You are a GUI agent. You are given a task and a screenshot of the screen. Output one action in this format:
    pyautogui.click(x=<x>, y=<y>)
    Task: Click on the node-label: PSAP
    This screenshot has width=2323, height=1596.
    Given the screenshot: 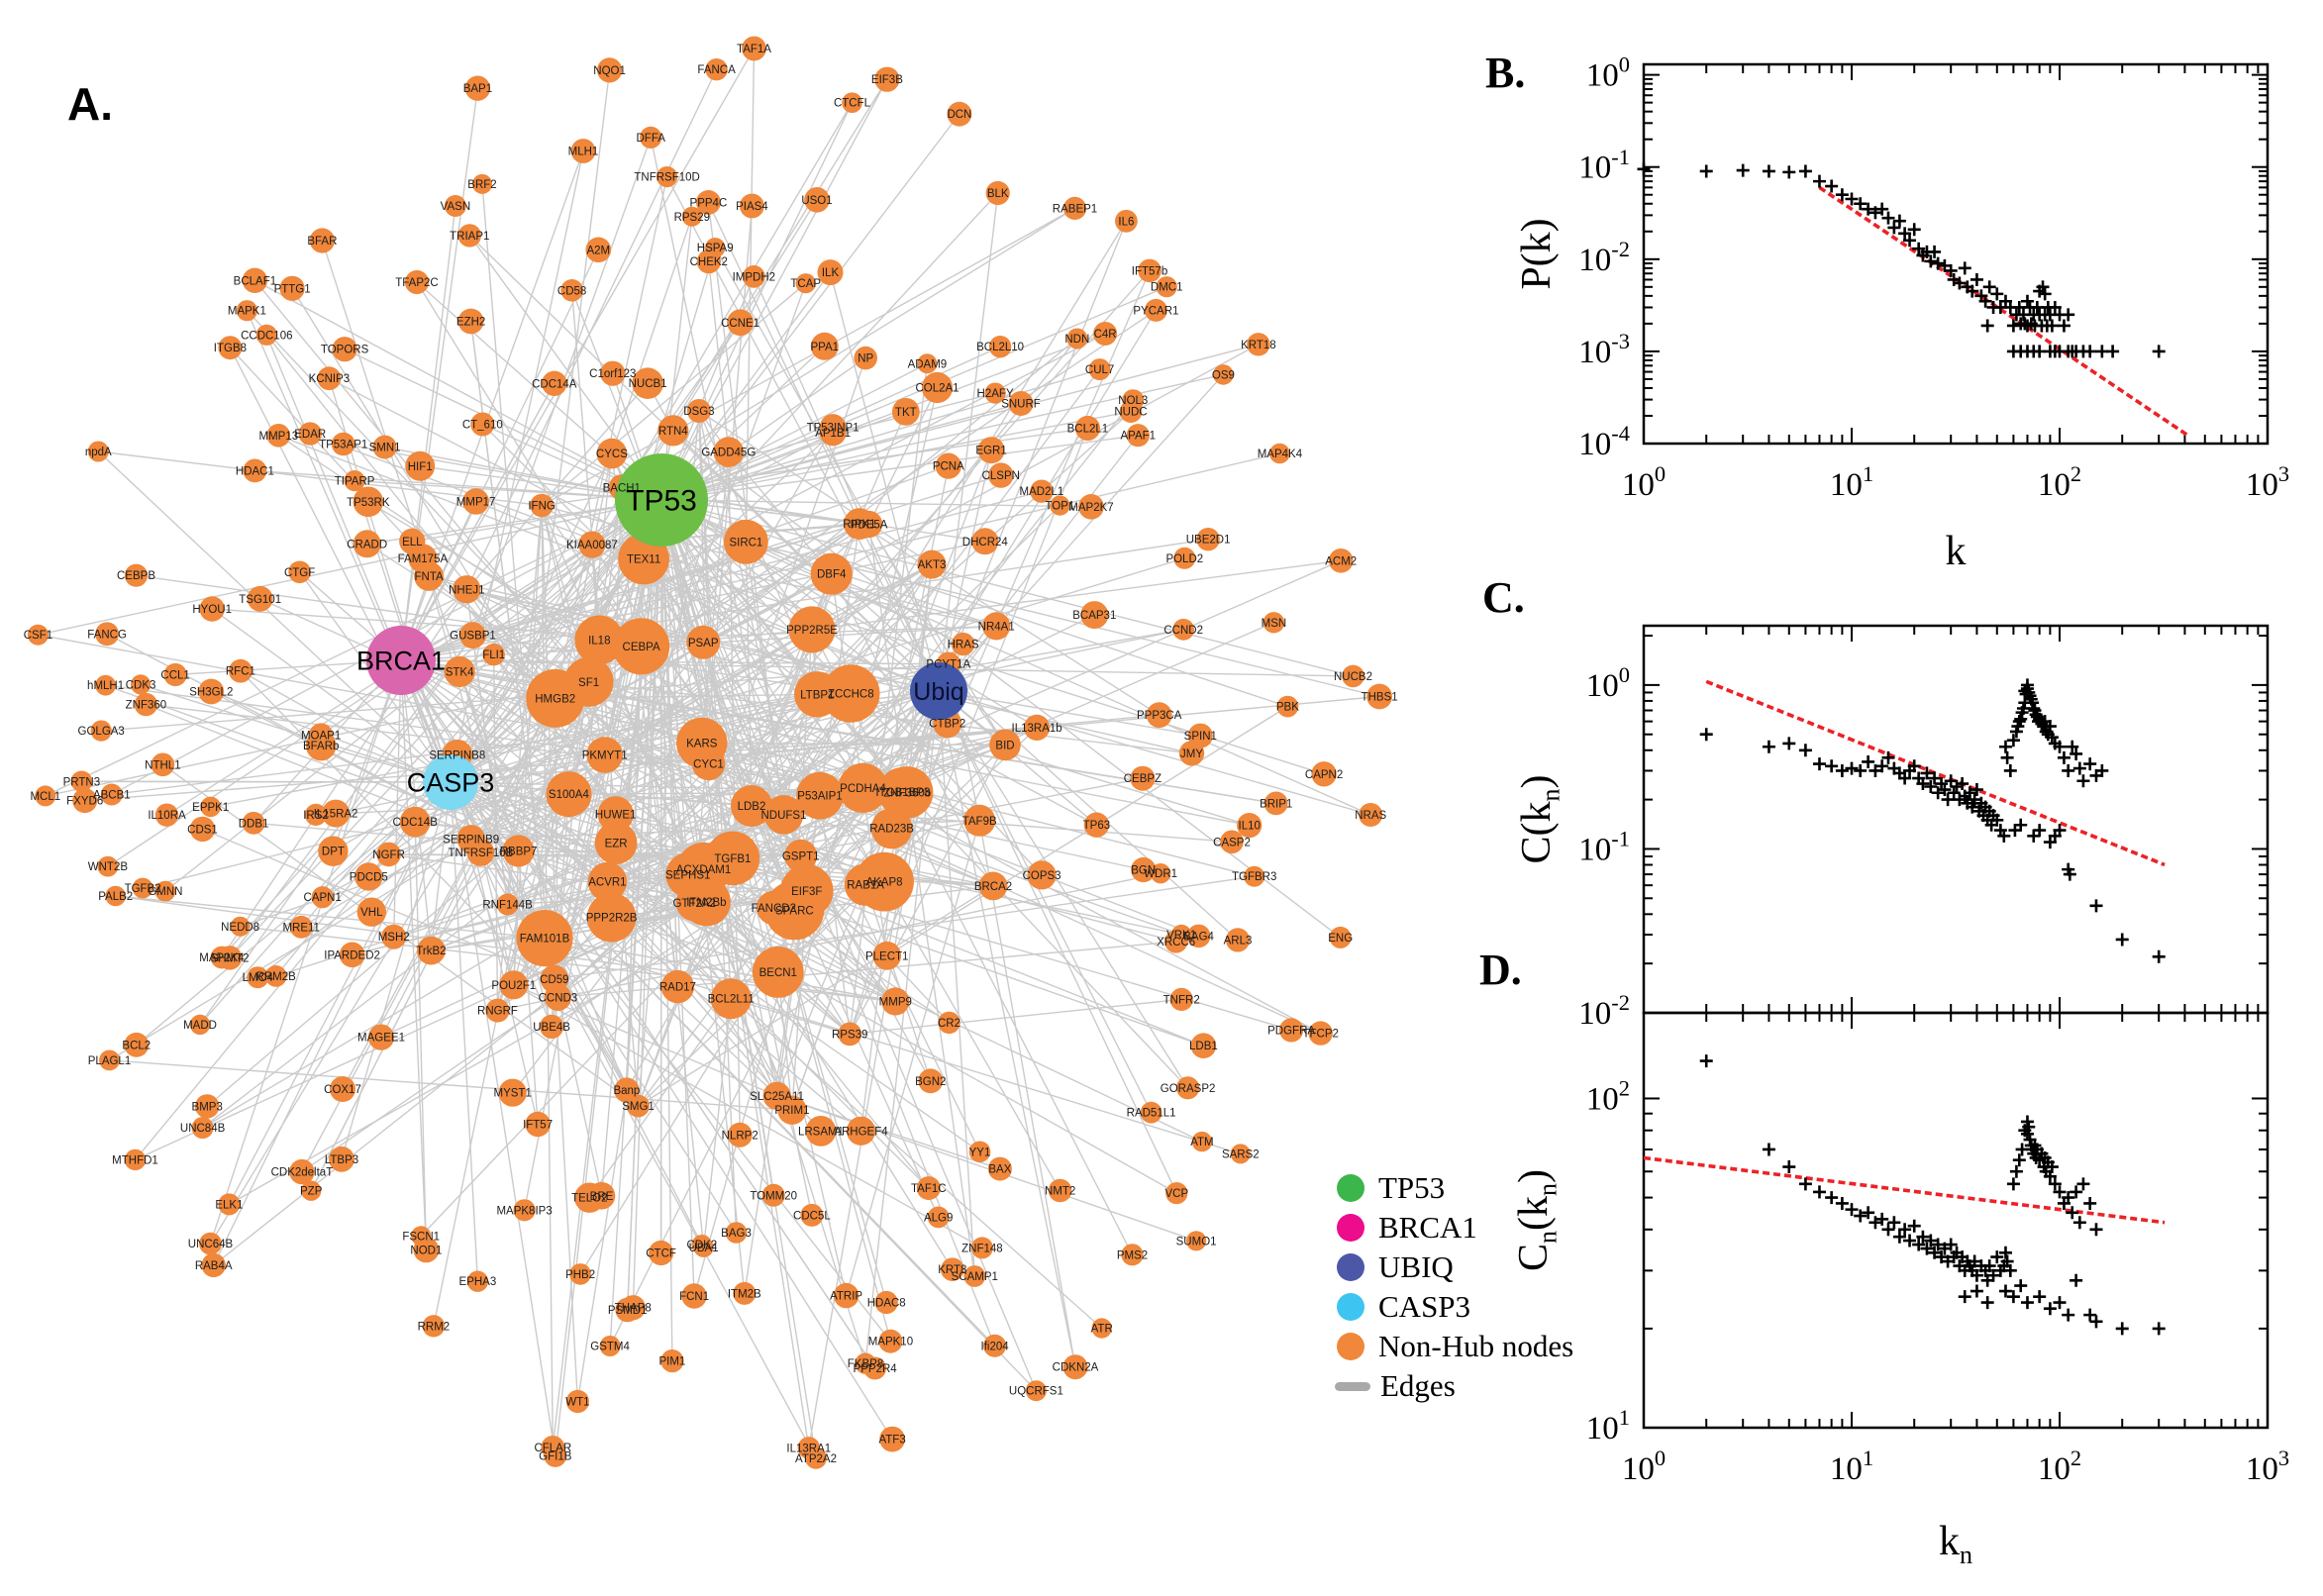 What is the action you would take?
    pyautogui.click(x=703, y=643)
    